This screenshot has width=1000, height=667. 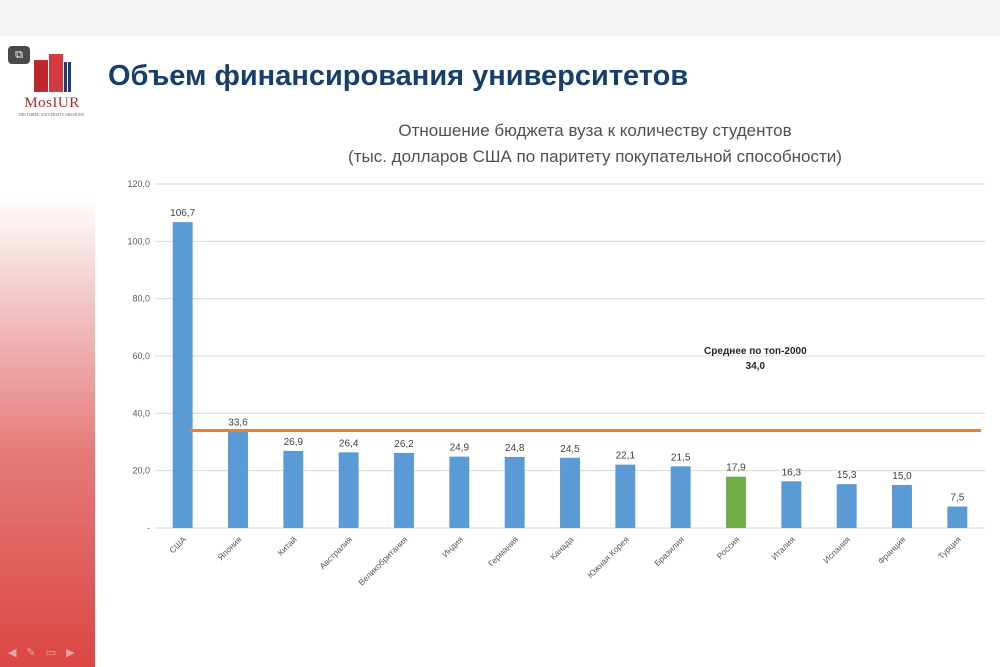 What do you see at coordinates (182, 213) in the screenshot?
I see `data-label: 106,7` at bounding box center [182, 213].